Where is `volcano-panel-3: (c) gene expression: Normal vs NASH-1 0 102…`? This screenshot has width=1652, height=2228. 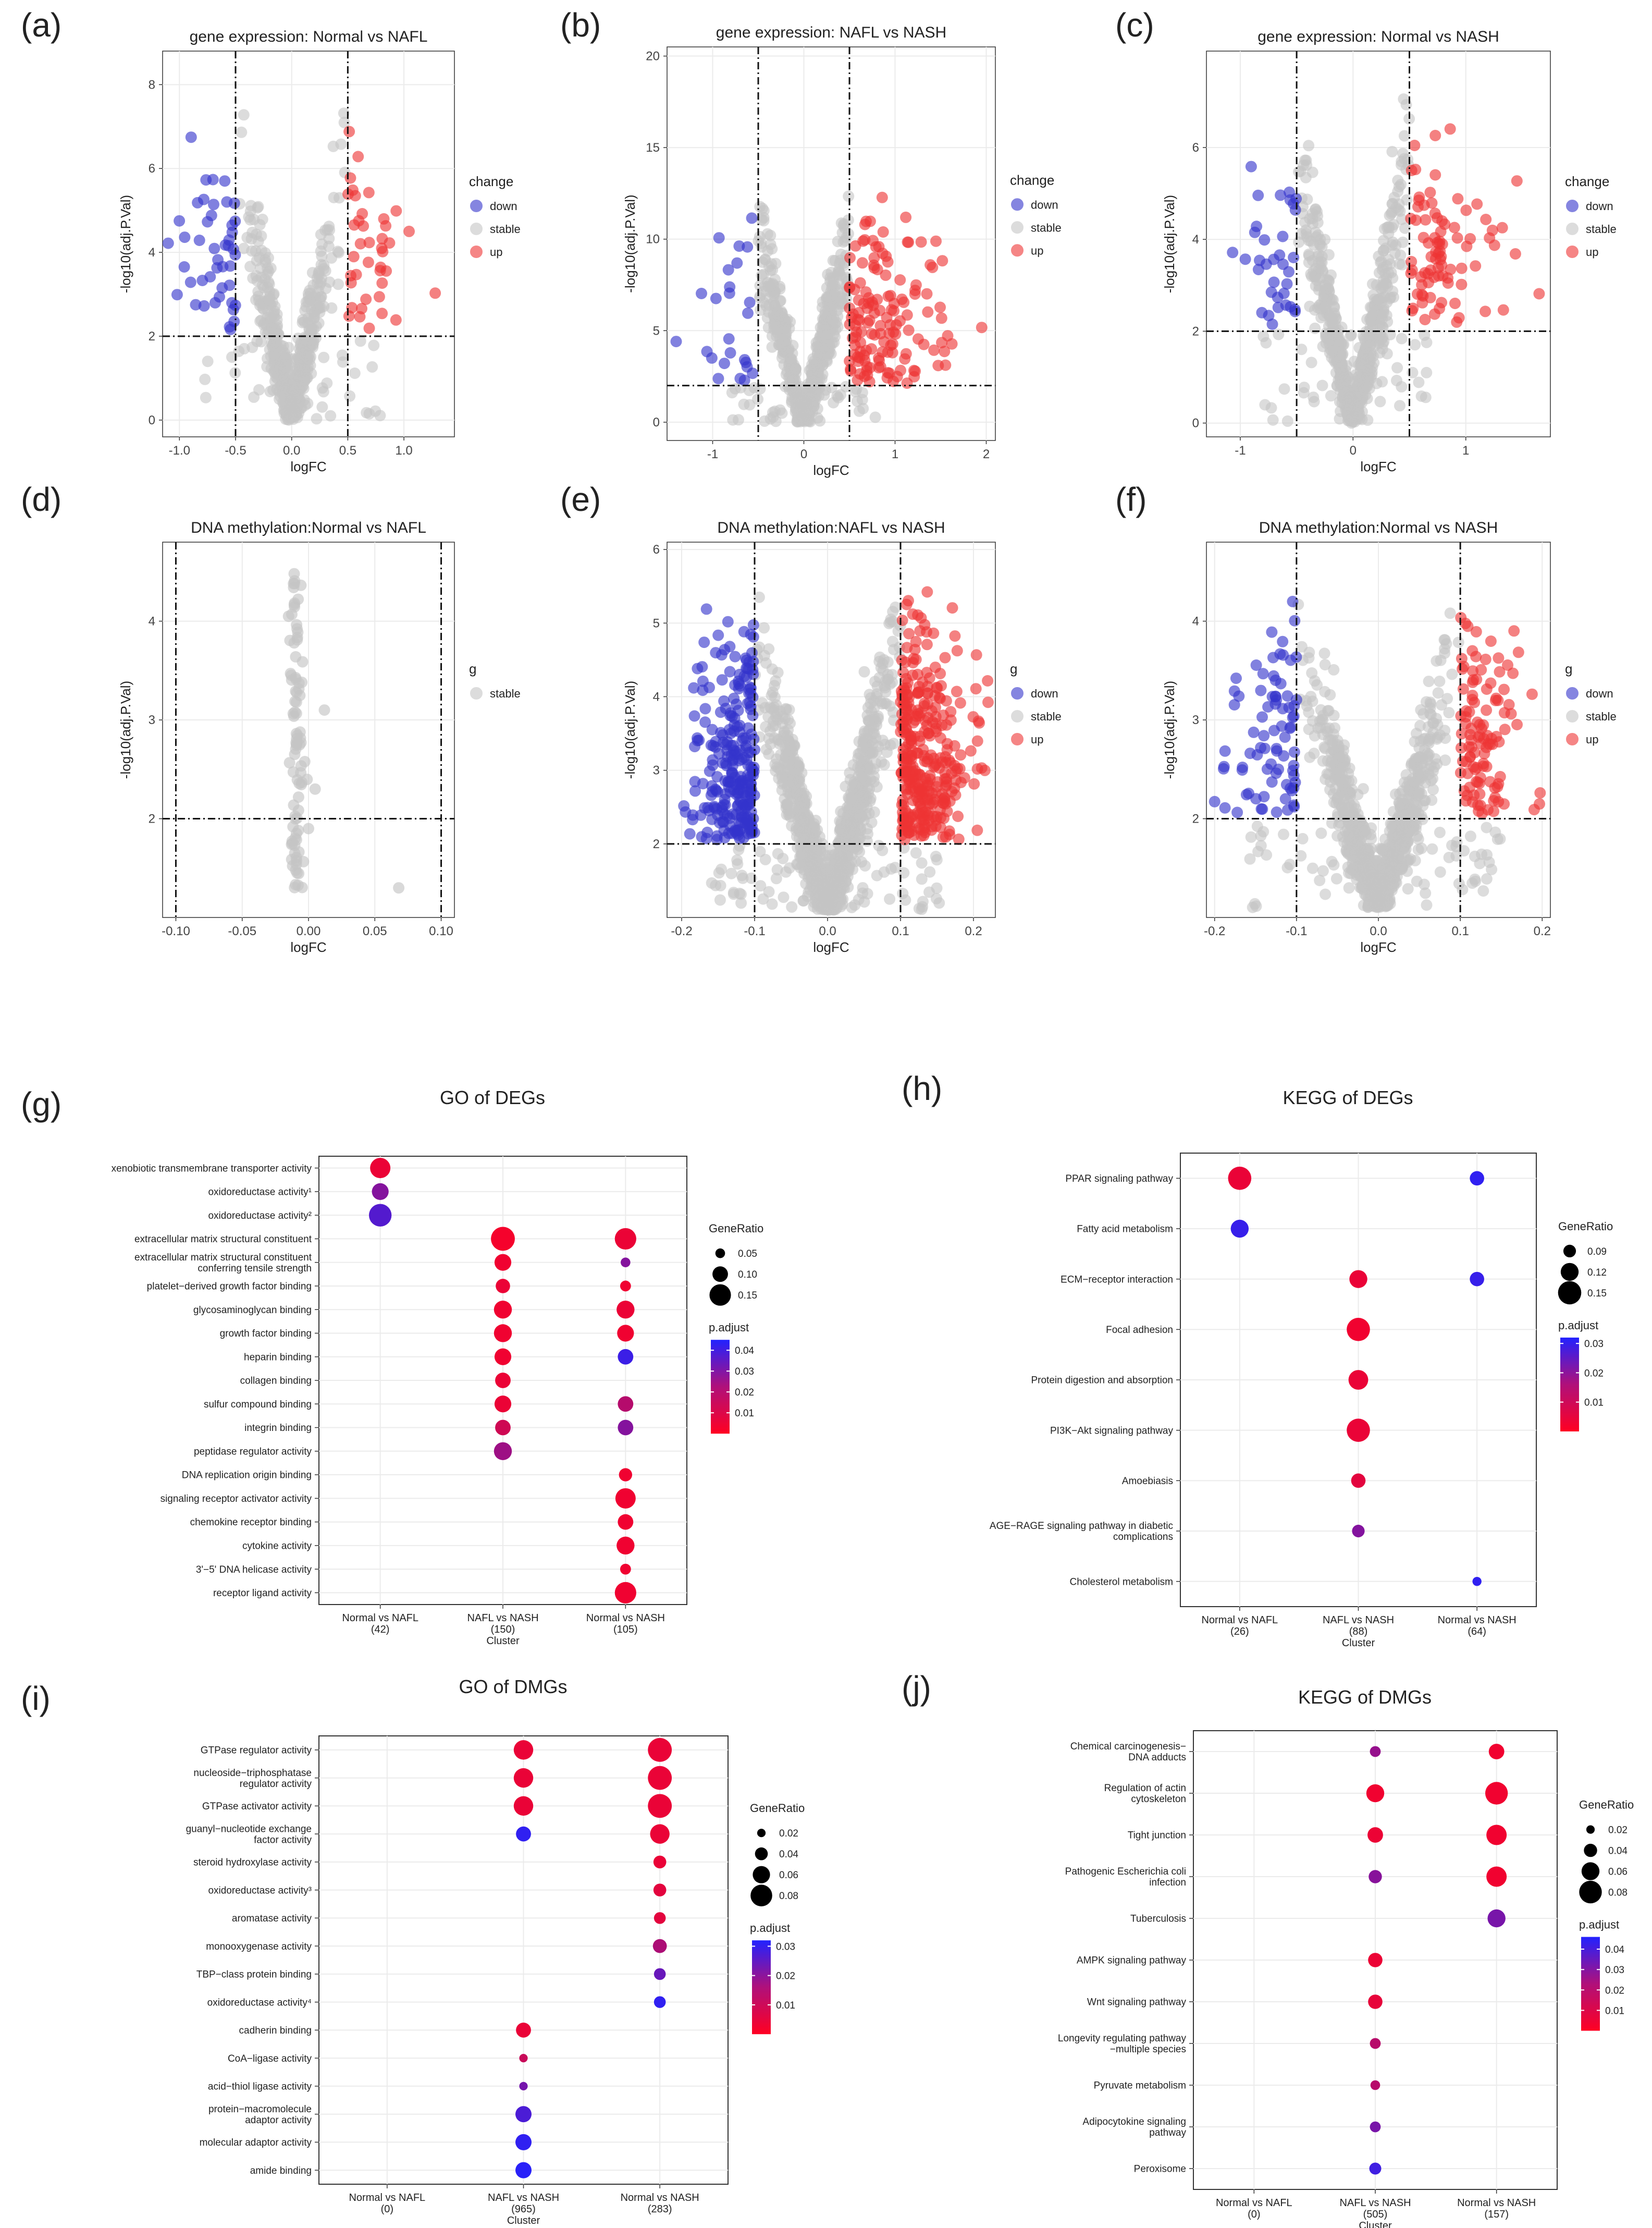 volcano-panel-3: (c) gene expression: Normal vs NASH-1 0 102… is located at coordinates (1366, 240).